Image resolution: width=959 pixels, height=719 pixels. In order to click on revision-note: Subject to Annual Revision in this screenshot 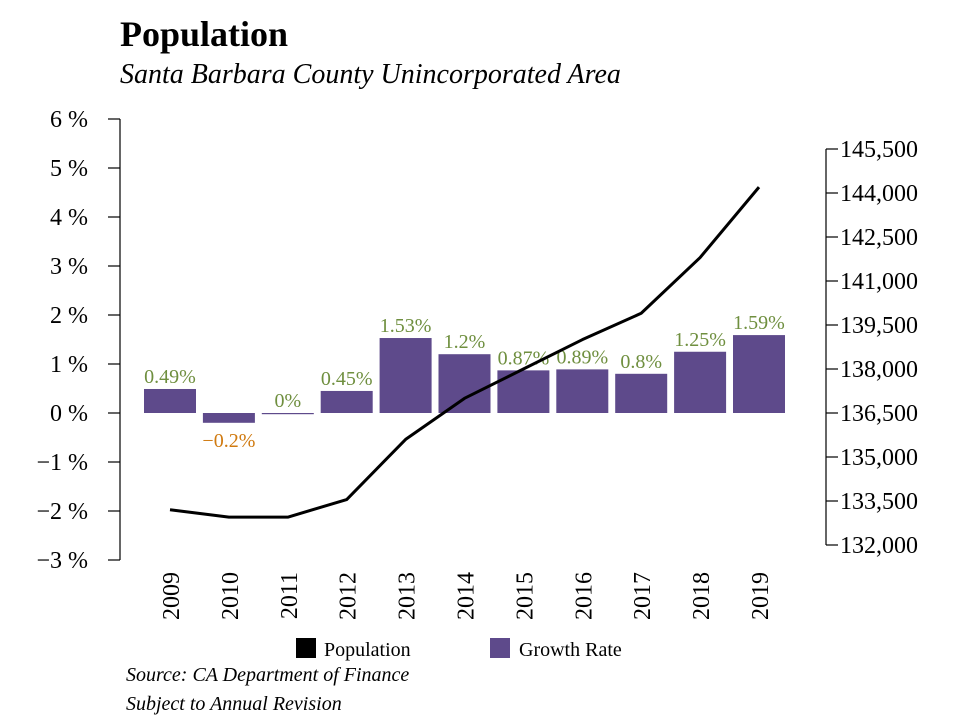, I will do `click(234, 704)`.